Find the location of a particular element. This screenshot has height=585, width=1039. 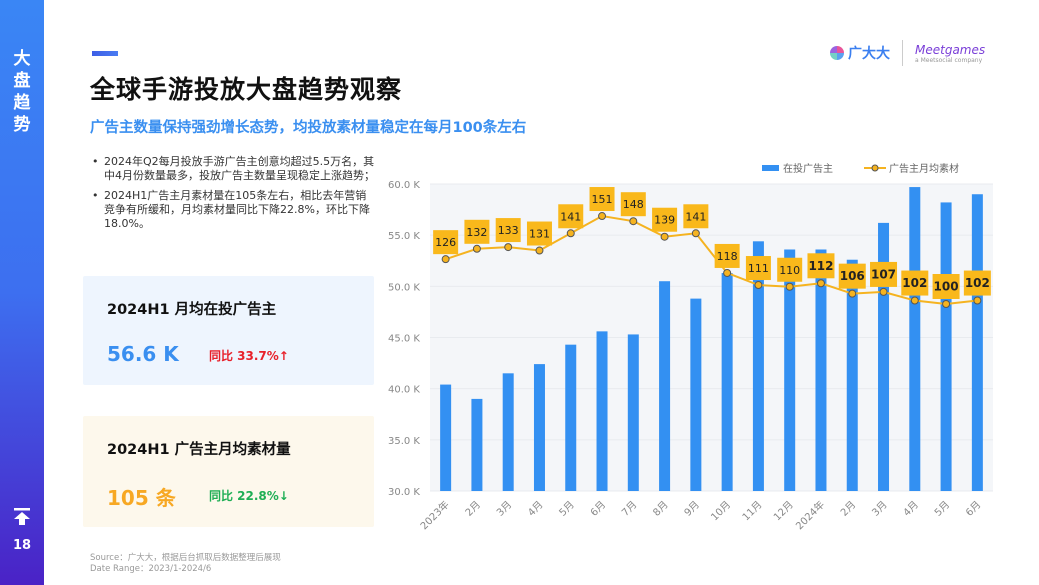

y-tick-label: 30.0 K is located at coordinates (404, 492).